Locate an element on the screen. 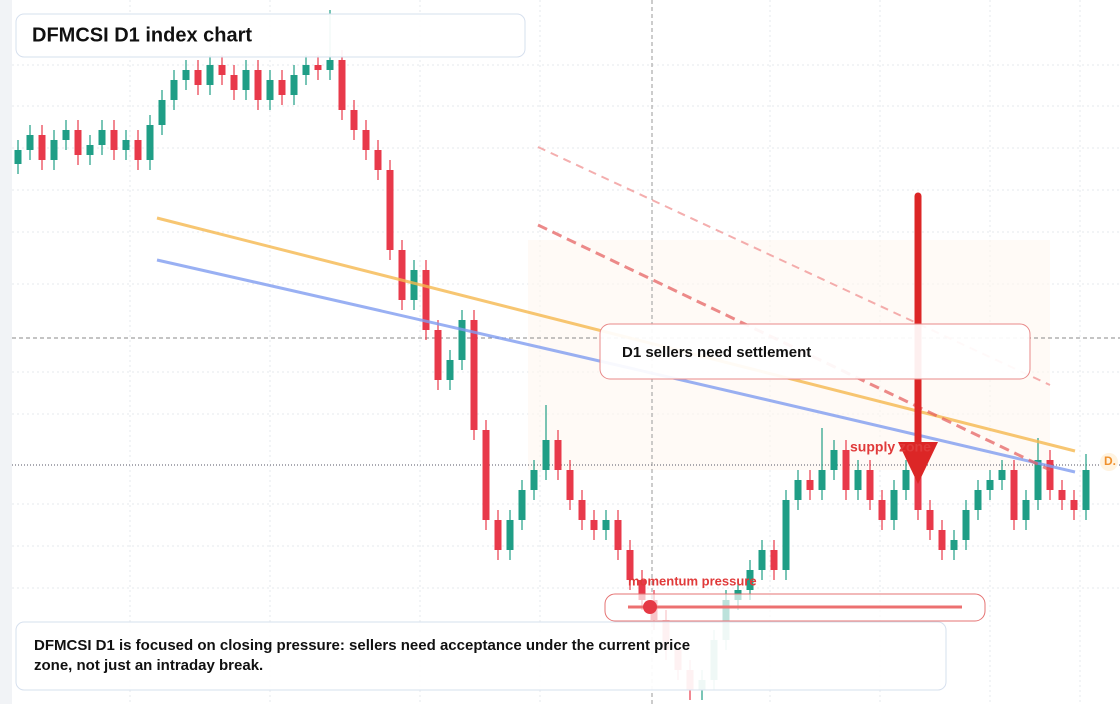 The image size is (1120, 704). chart-title: DFMCSI D1 index chart is located at coordinates (142, 35).